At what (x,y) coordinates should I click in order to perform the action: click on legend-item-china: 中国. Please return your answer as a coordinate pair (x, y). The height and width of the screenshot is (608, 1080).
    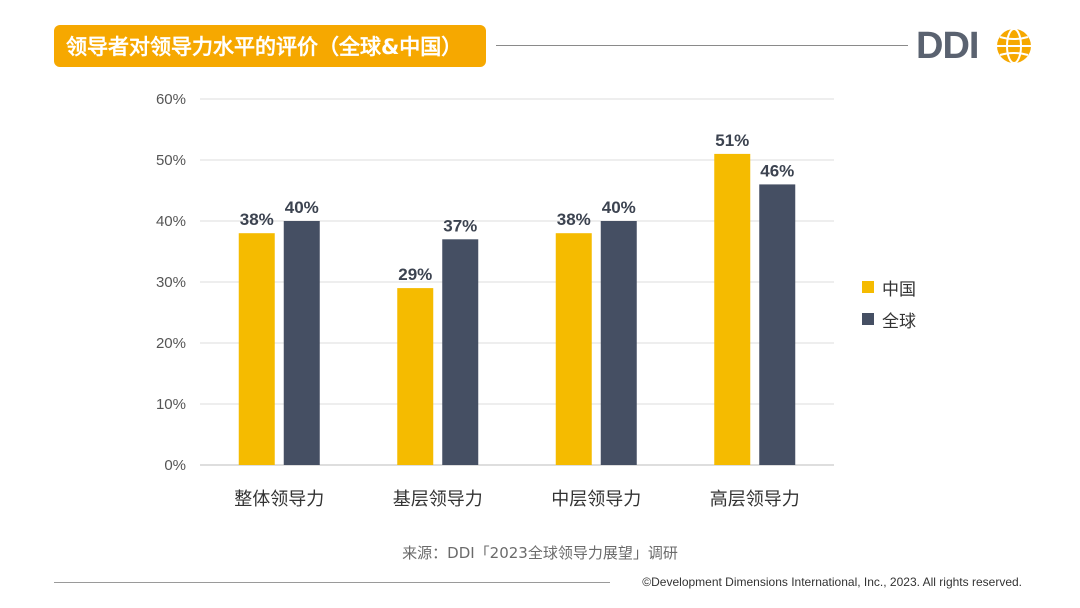
    Looking at the image, I should click on (889, 288).